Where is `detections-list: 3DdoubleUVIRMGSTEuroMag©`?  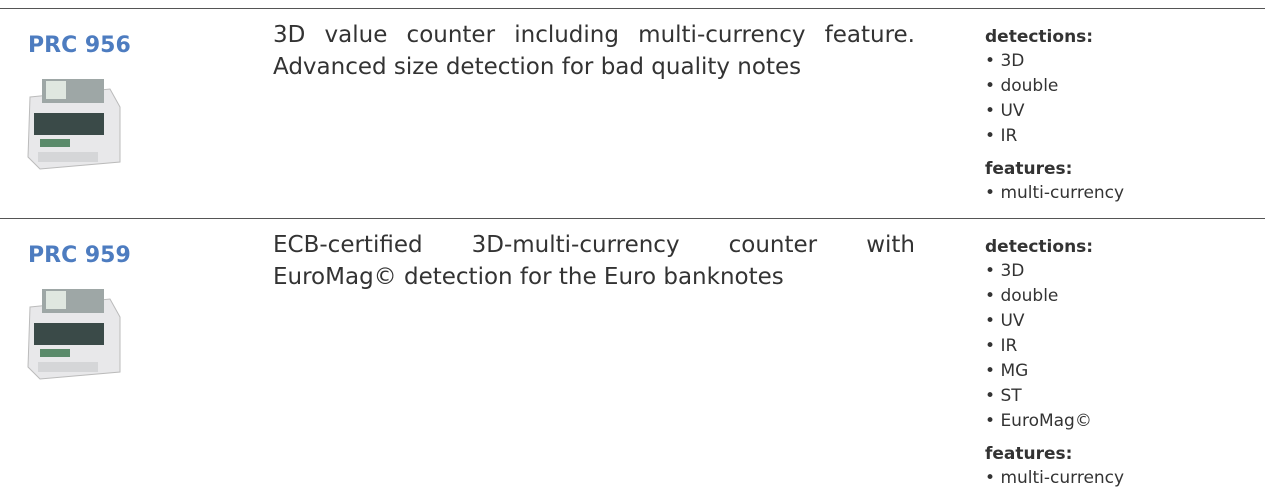
detections-list: 3DdoubleUVIRMGSTEuroMag© is located at coordinates (1054, 346).